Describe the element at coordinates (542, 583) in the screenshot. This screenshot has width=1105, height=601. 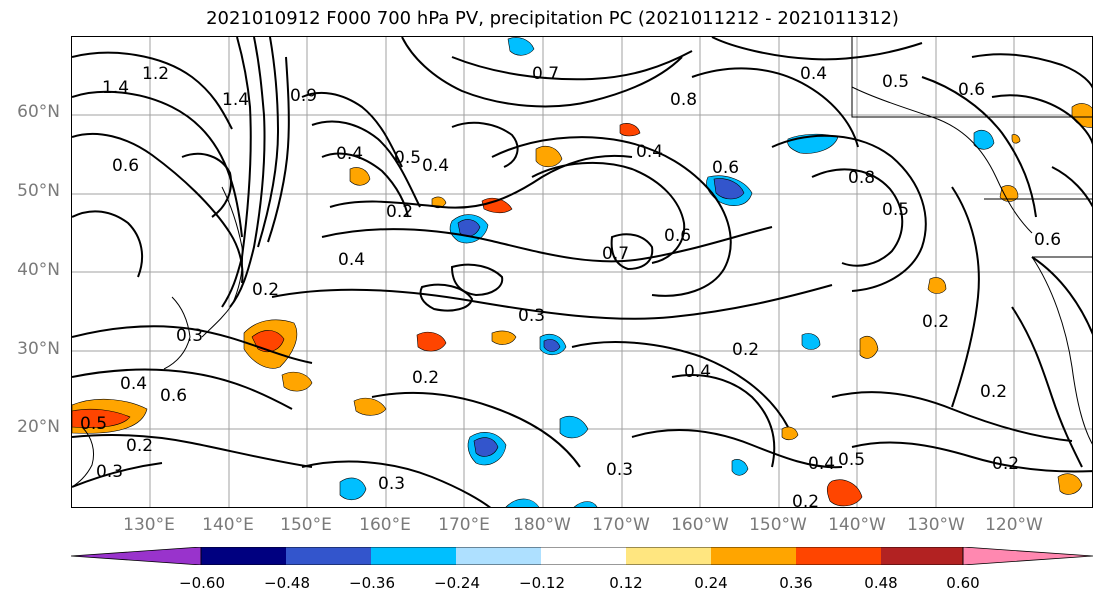
I see `colorbar-tick-label: −0.12` at that location.